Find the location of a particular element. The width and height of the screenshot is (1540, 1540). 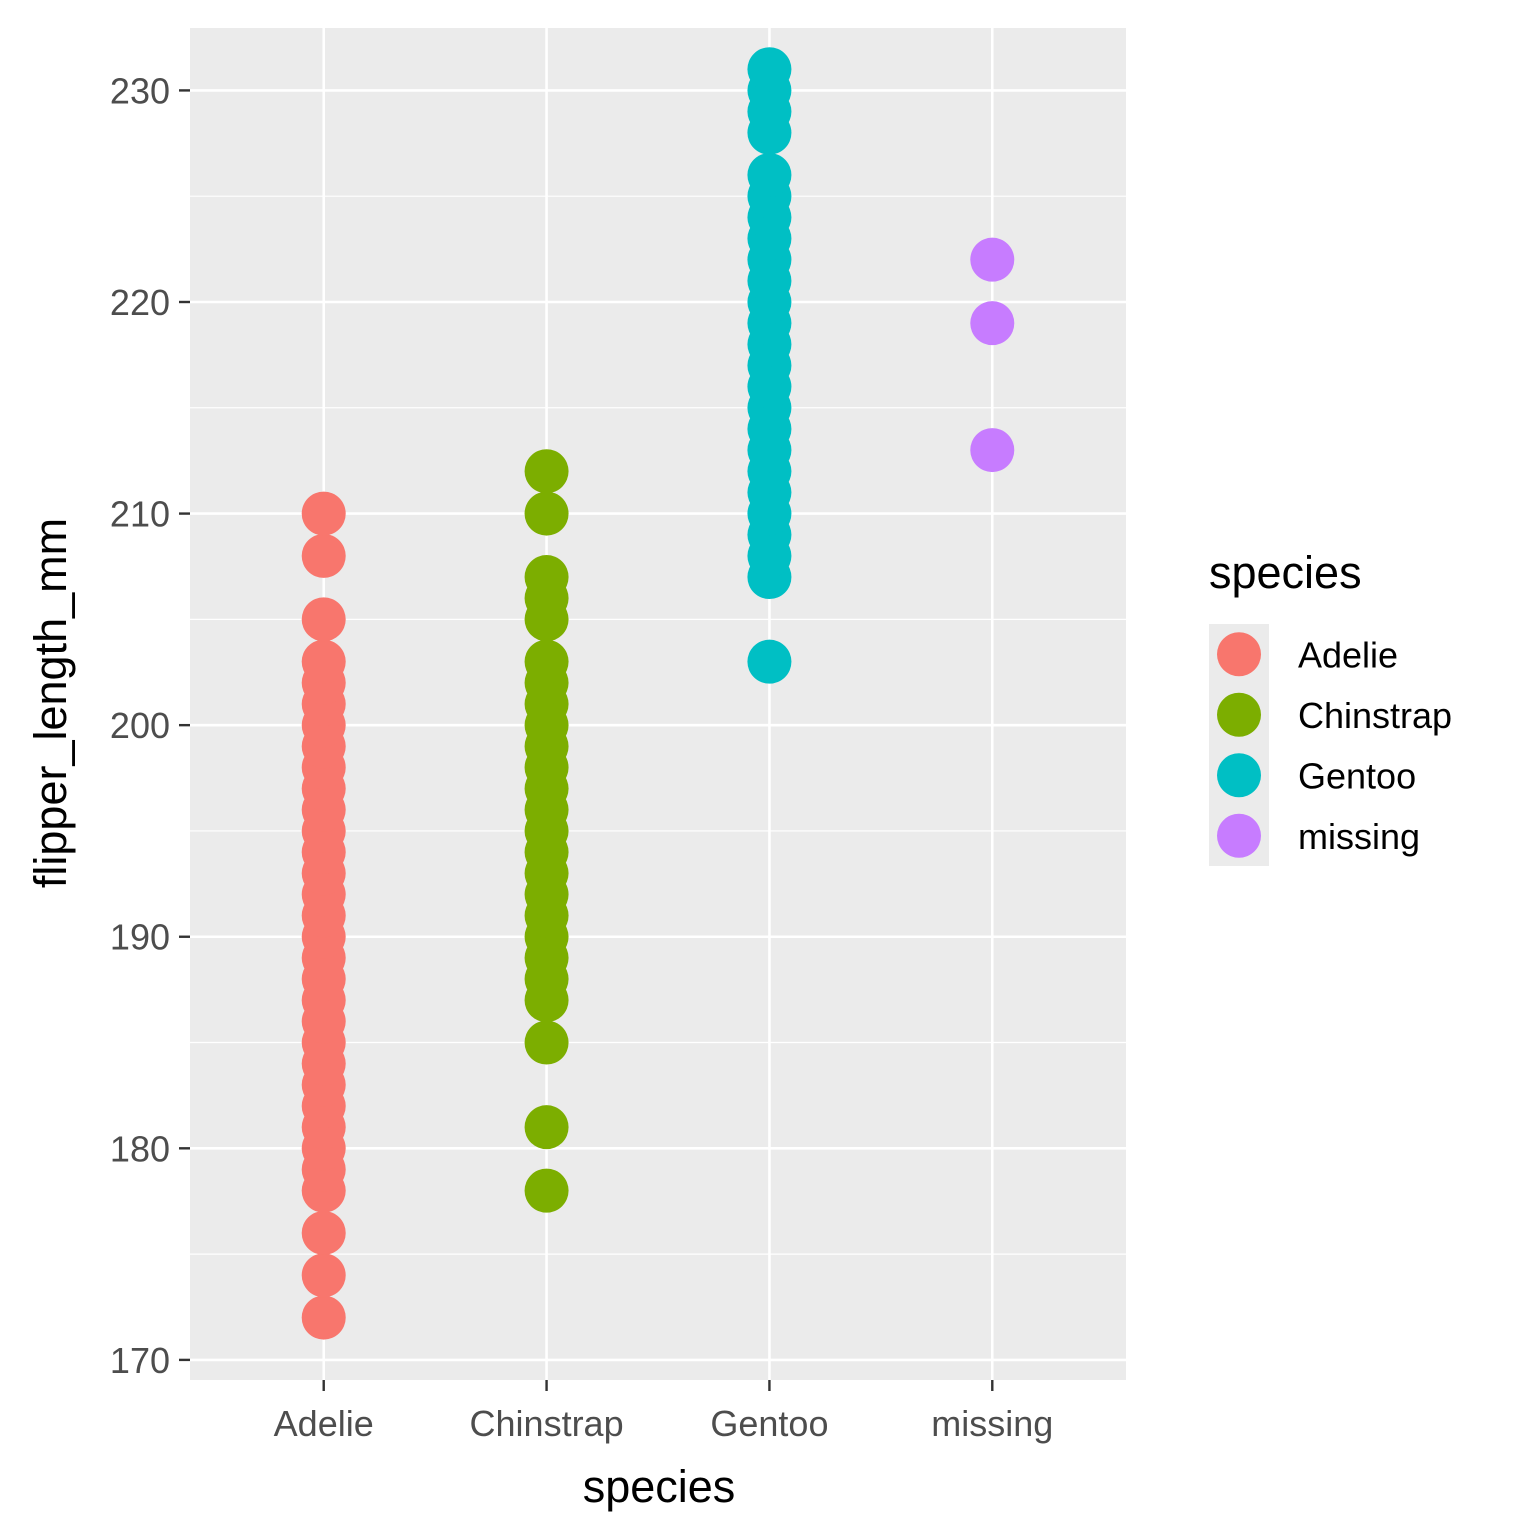

legend-label: missing is located at coordinates (1359, 836).